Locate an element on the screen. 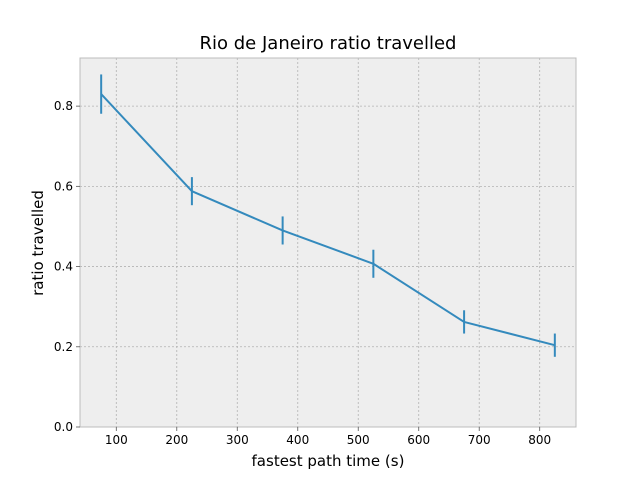 This screenshot has height=480, width=640. x-tick-label: 600 is located at coordinates (418, 440).